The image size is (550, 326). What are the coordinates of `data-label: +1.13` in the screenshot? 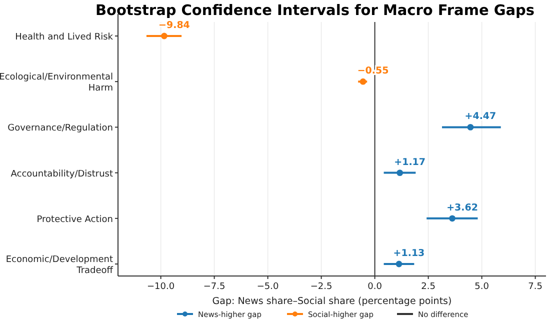 It's located at (409, 253).